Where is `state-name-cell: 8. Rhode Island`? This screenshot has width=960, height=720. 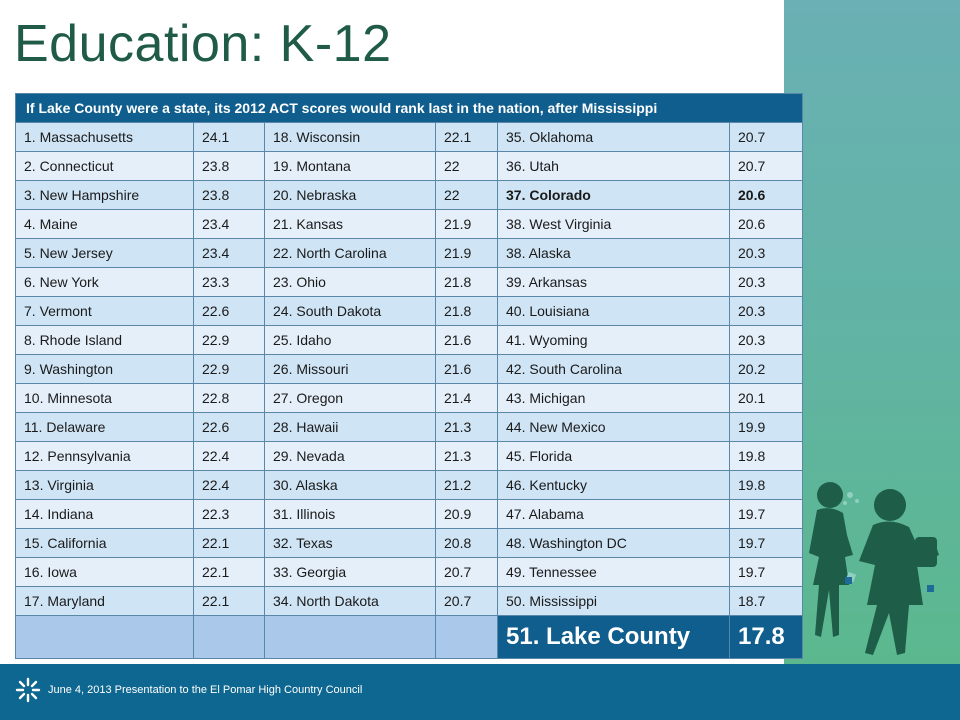
state-name-cell: 8. Rhode Island is located at coordinates (104, 340).